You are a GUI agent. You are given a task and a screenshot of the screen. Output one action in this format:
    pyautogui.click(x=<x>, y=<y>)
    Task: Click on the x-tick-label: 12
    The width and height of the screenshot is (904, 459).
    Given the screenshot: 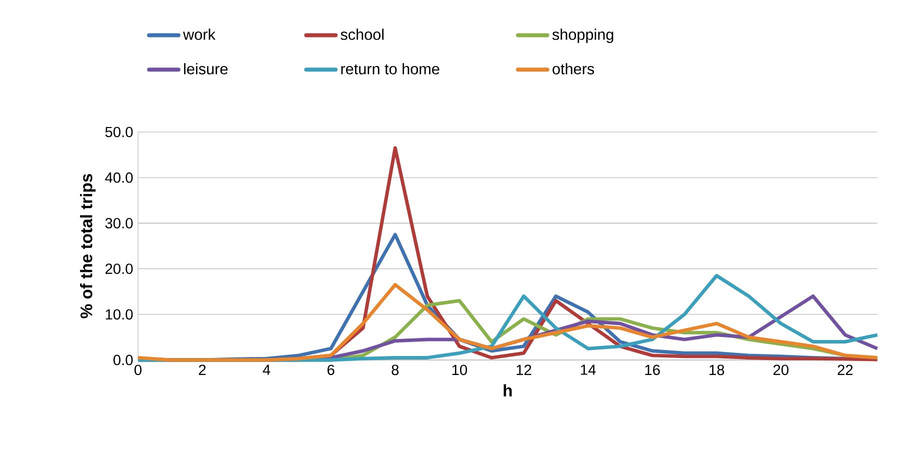 What is the action you would take?
    pyautogui.click(x=524, y=370)
    